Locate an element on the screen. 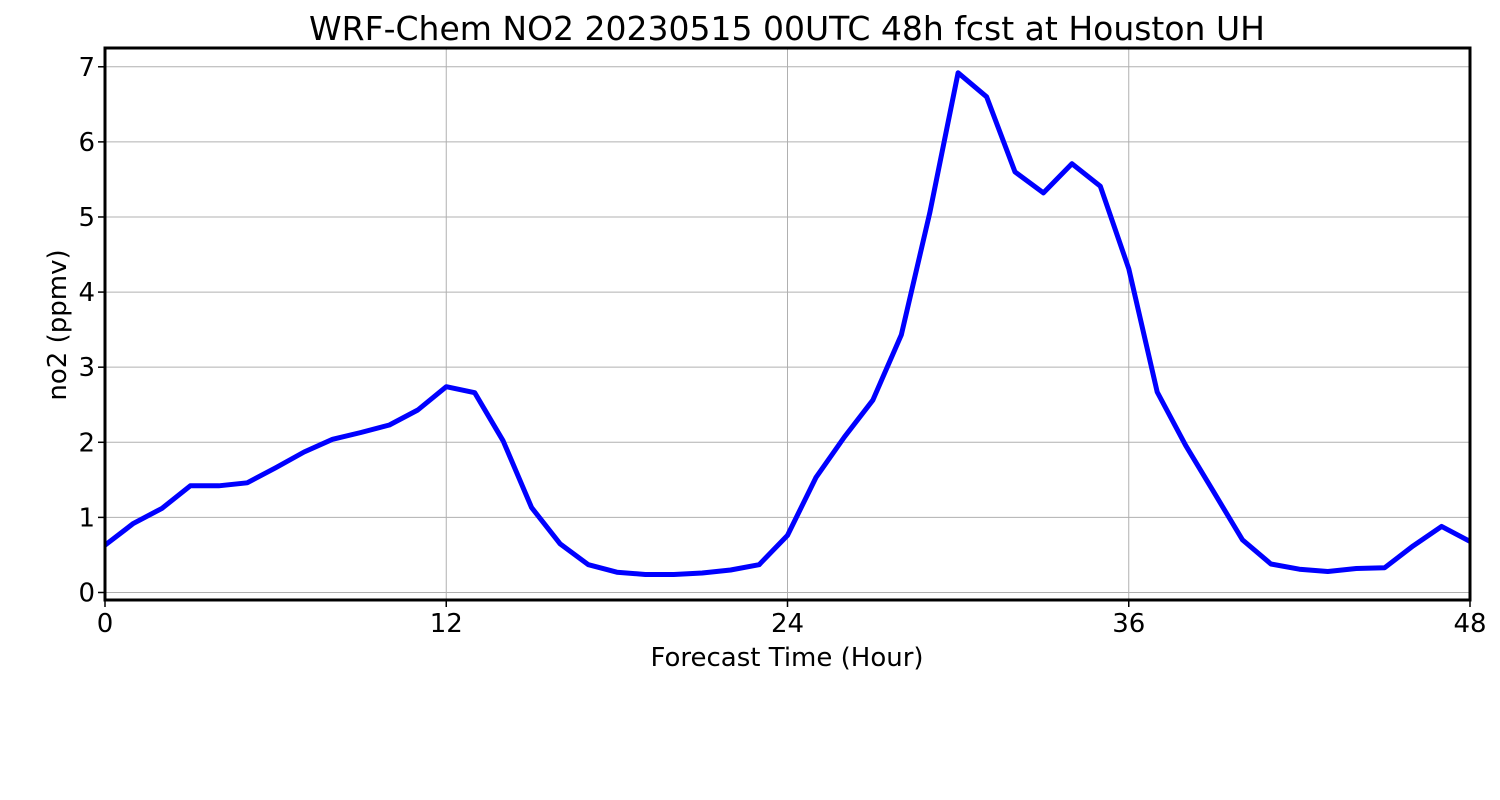  y-tick-label: 1 is located at coordinates (86, 518).